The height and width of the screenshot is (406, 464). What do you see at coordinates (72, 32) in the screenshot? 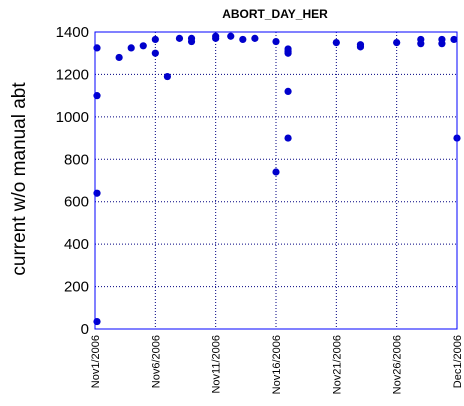
I see `y-tick-label: 1400` at bounding box center [72, 32].